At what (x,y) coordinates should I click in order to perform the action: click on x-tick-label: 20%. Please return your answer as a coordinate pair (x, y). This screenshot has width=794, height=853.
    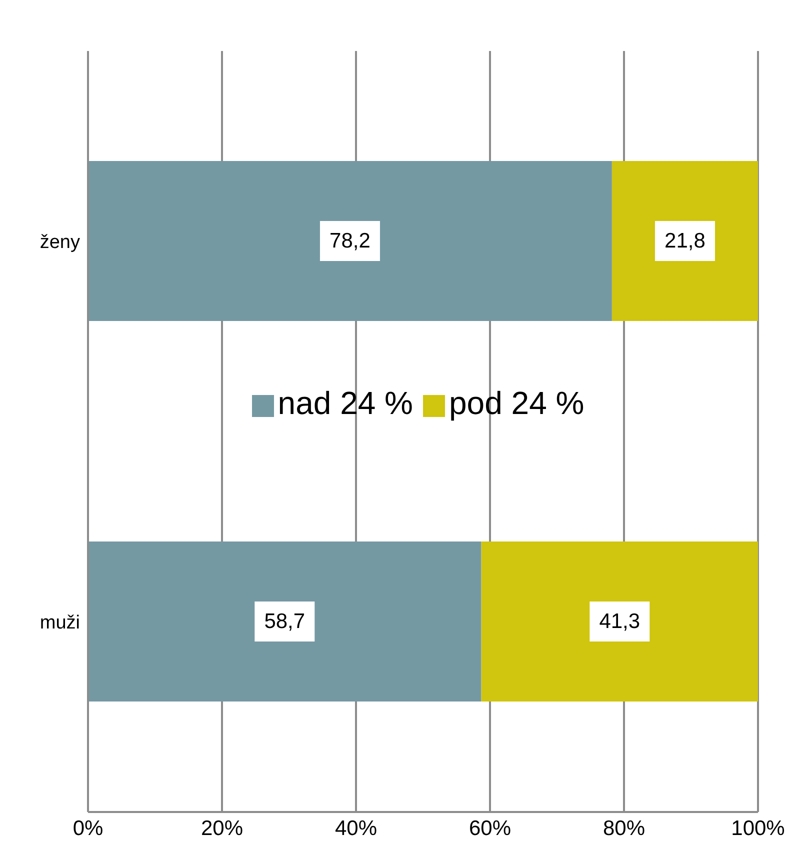
    Looking at the image, I should click on (222, 828).